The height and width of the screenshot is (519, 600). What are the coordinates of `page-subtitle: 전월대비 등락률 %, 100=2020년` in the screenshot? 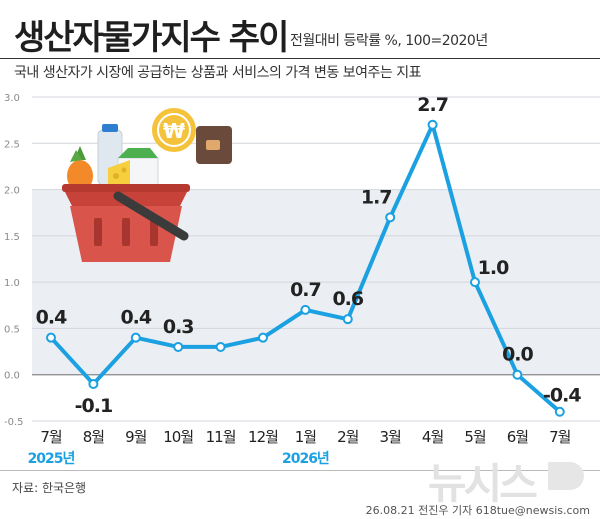 It's located at (389, 41).